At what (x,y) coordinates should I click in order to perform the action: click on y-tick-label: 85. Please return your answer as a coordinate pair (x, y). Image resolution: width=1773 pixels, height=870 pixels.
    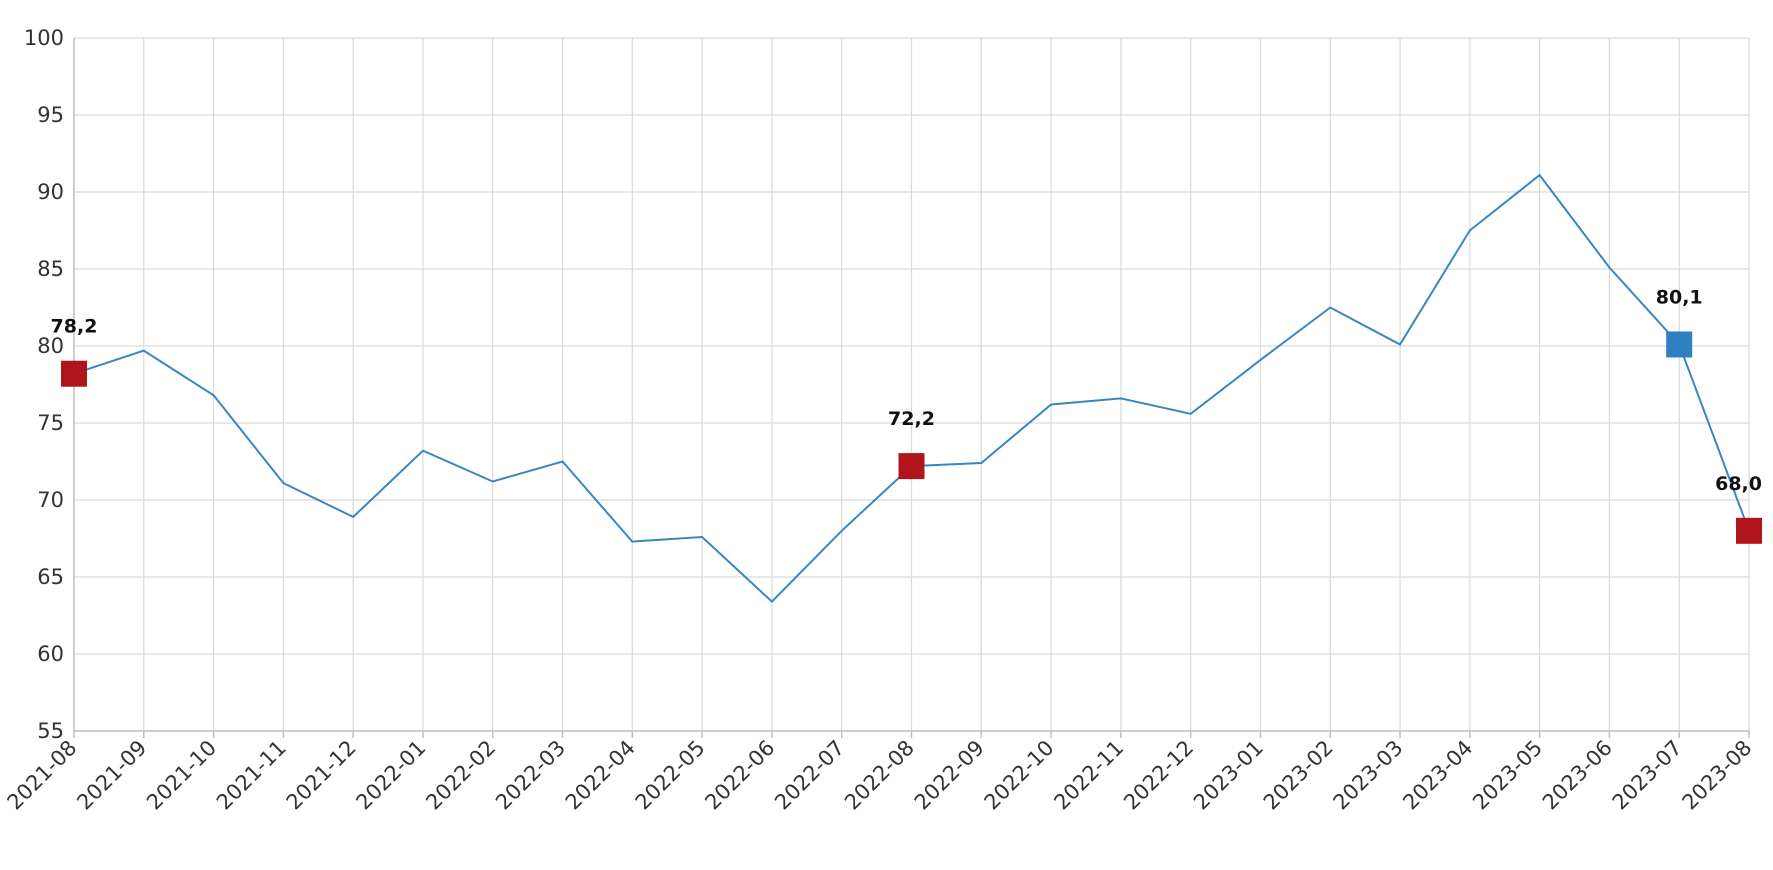
    Looking at the image, I should click on (50, 269).